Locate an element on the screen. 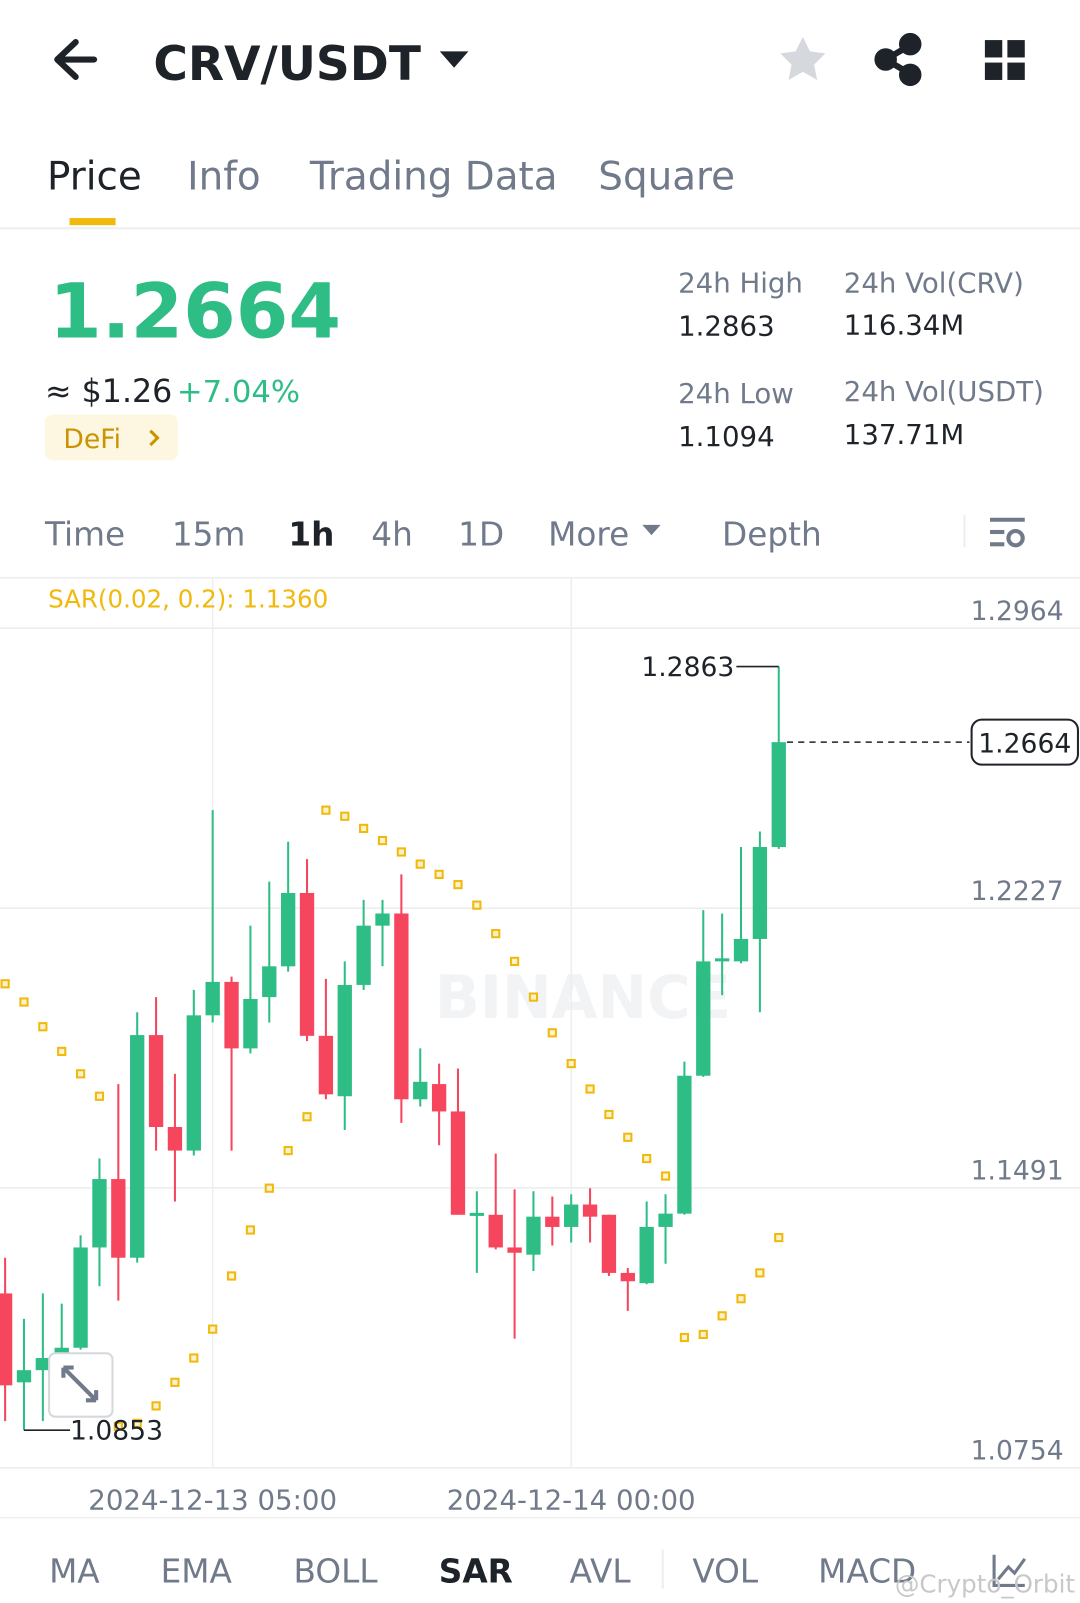  chart-border is located at coordinates (540, 578).